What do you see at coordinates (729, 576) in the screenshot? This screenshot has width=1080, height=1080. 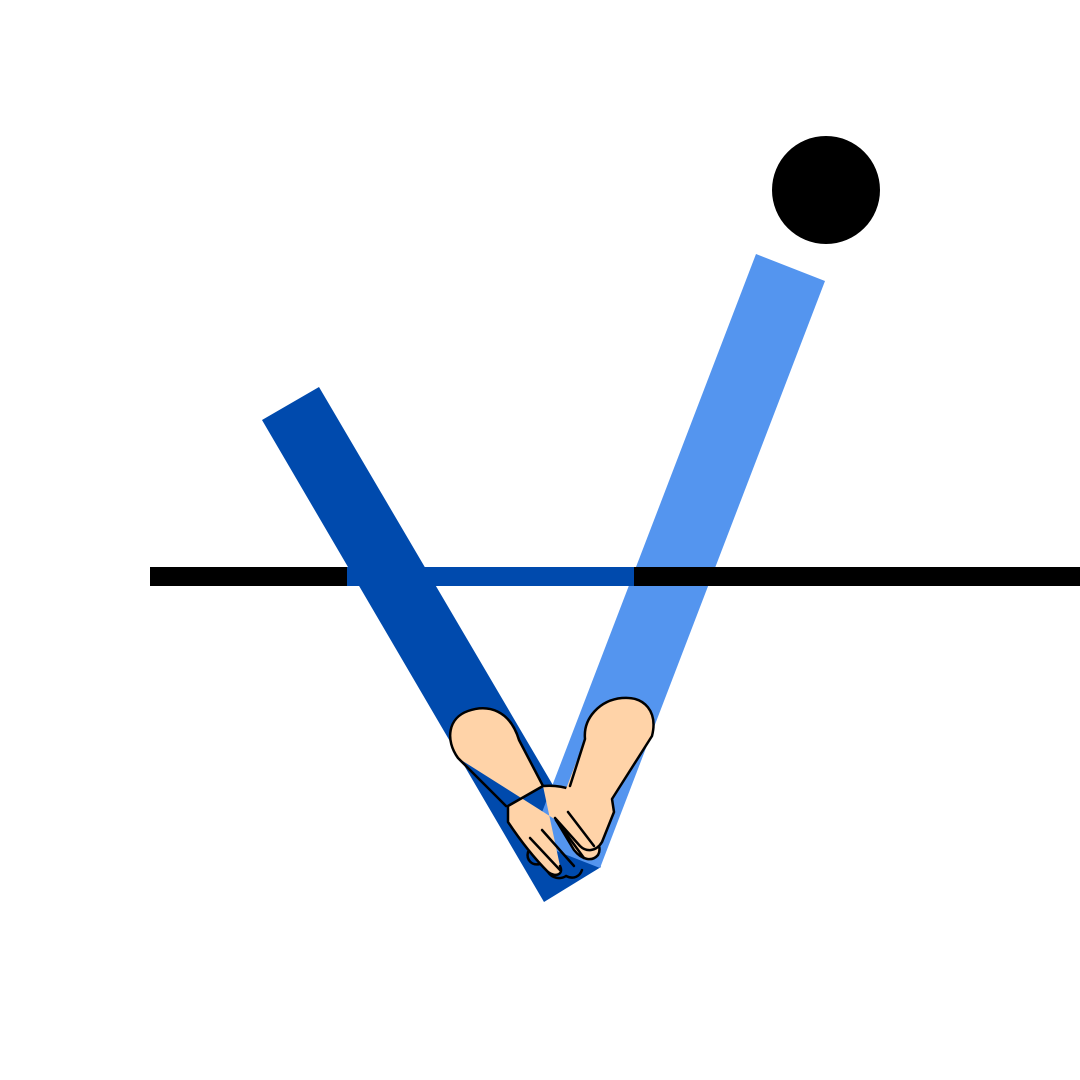 I see `horizon-line-over-right-arm` at bounding box center [729, 576].